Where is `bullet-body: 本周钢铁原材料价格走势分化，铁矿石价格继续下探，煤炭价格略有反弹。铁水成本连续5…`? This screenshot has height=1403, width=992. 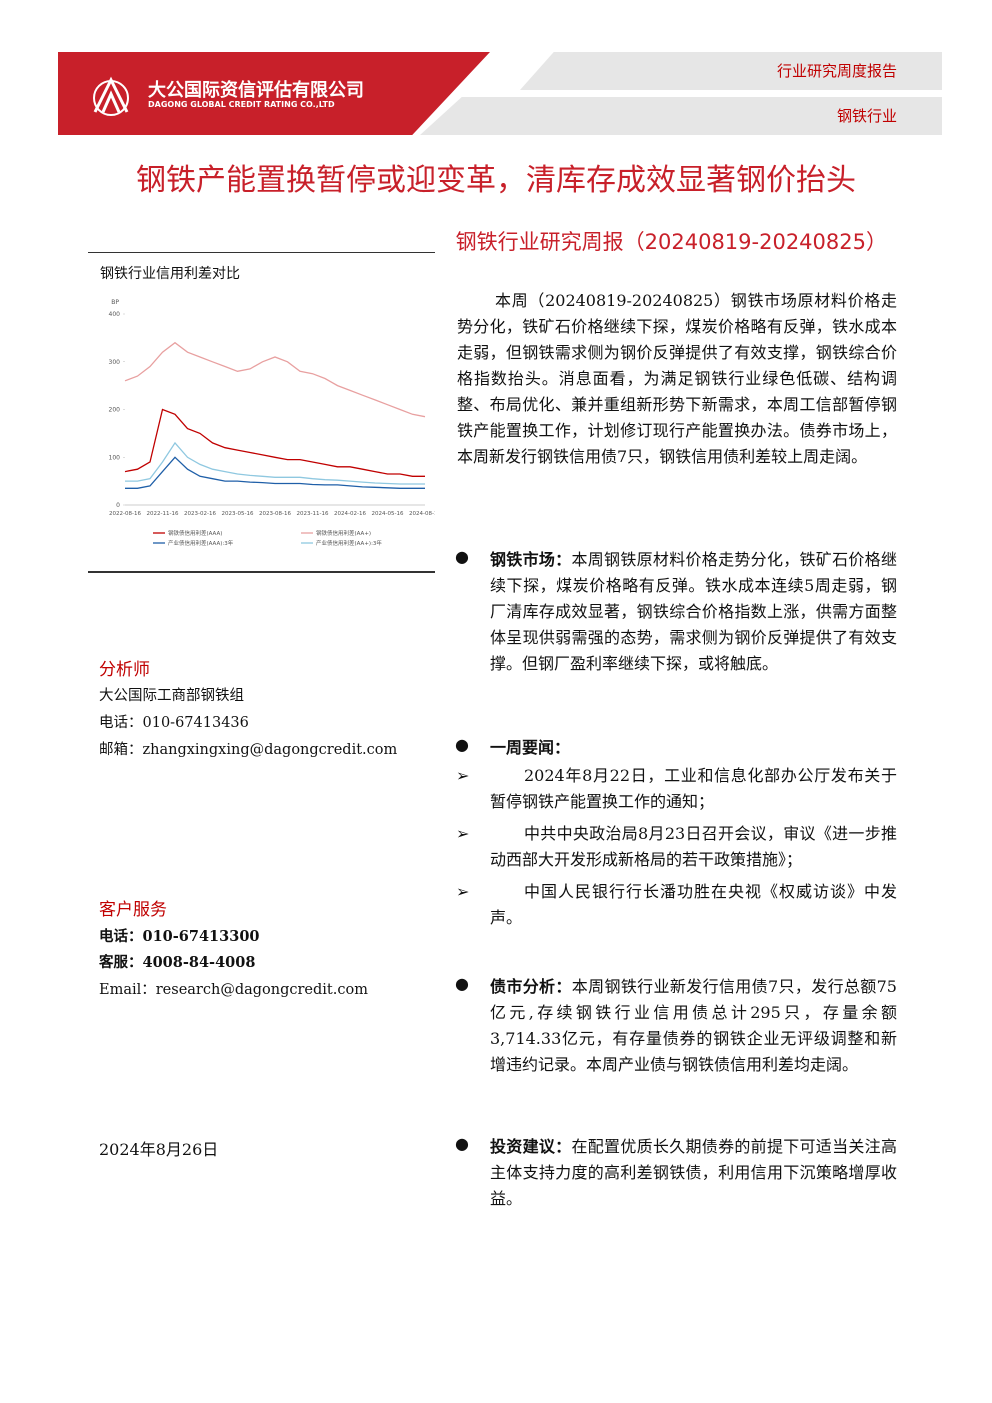 bullet-body: 本周钢铁原材料价格走势分化，铁矿石价格继续下探，煤炭价格略有反弹。铁水成本连续5… is located at coordinates (693, 611).